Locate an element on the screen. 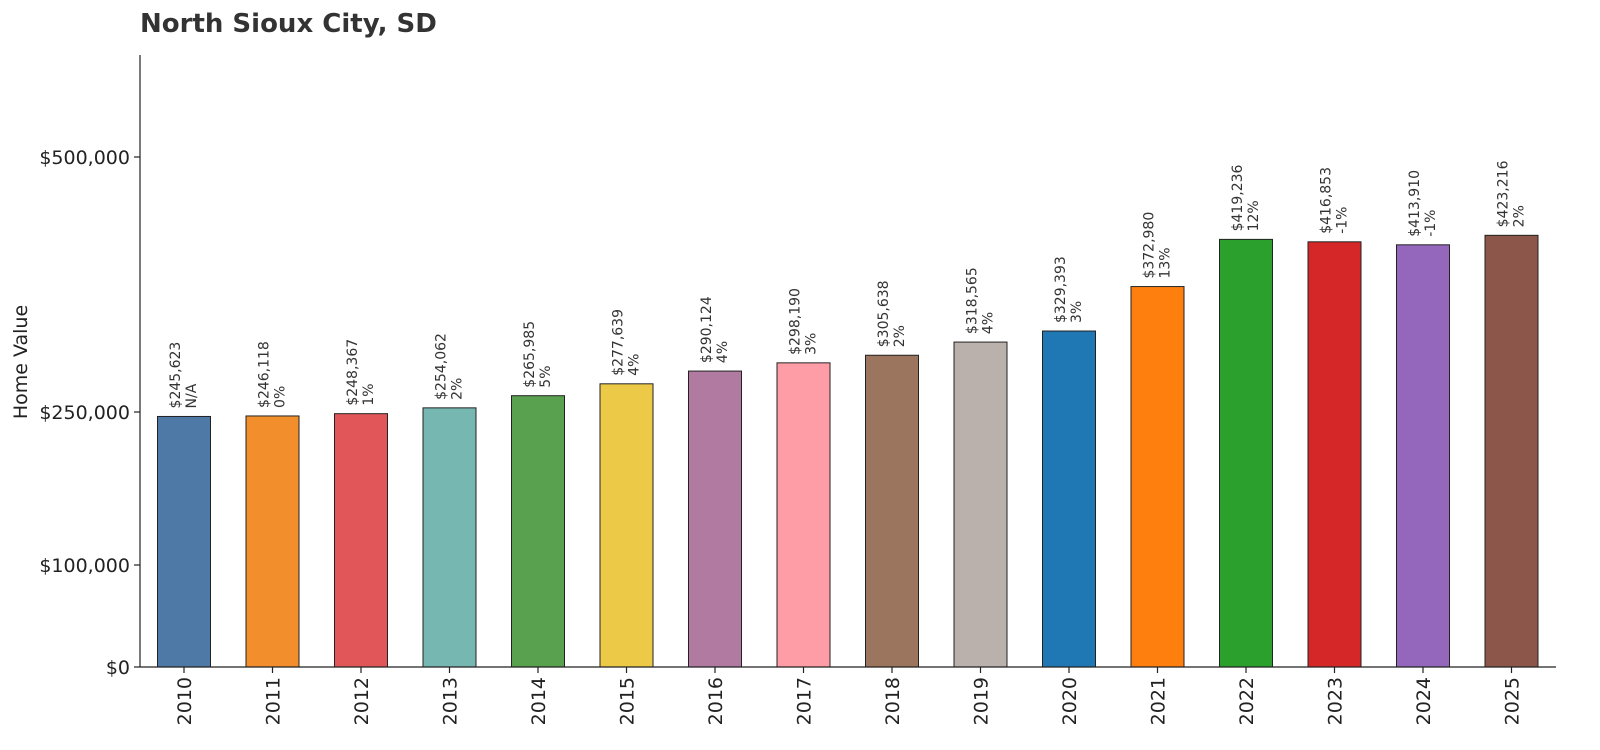 The image size is (1600, 750). chart-title: North Sioux City, SD is located at coordinates (288, 24).